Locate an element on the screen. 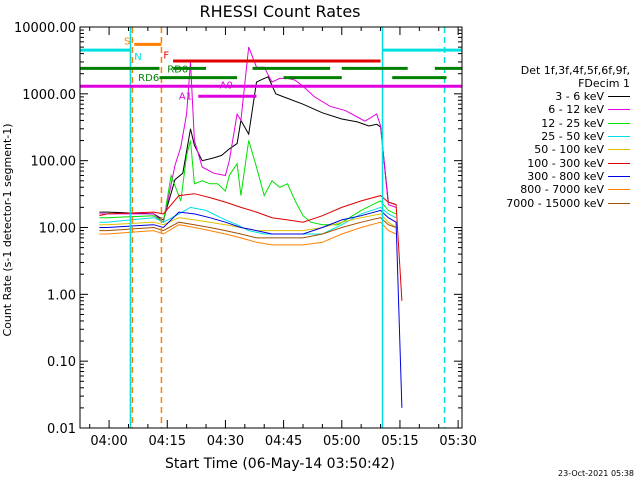 The image size is (640, 480). legend-label: 50 - 100 keV is located at coordinates (569, 150).